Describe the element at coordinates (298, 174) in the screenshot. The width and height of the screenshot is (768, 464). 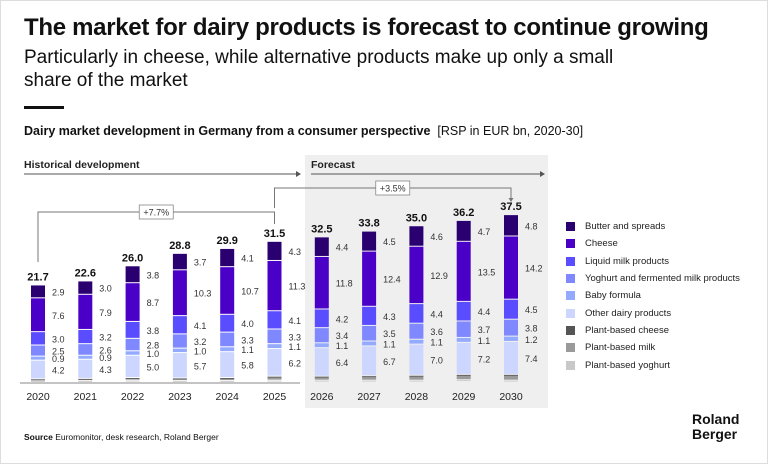
I see `arrow-head-icon` at that location.